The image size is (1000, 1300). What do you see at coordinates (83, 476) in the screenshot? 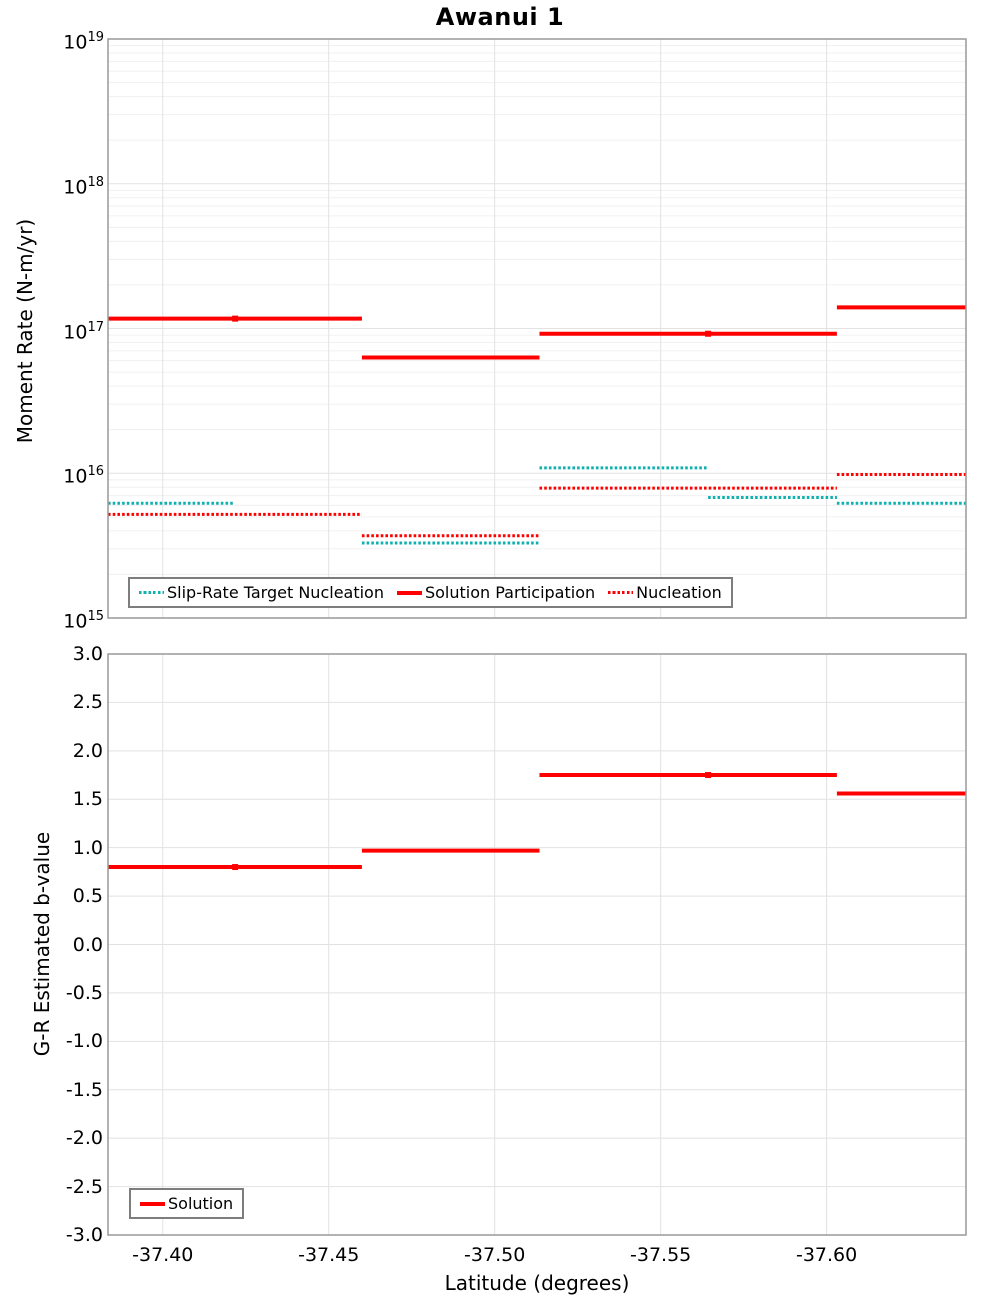
I see `moment-rate-y-tick-label: 1016` at bounding box center [83, 476].